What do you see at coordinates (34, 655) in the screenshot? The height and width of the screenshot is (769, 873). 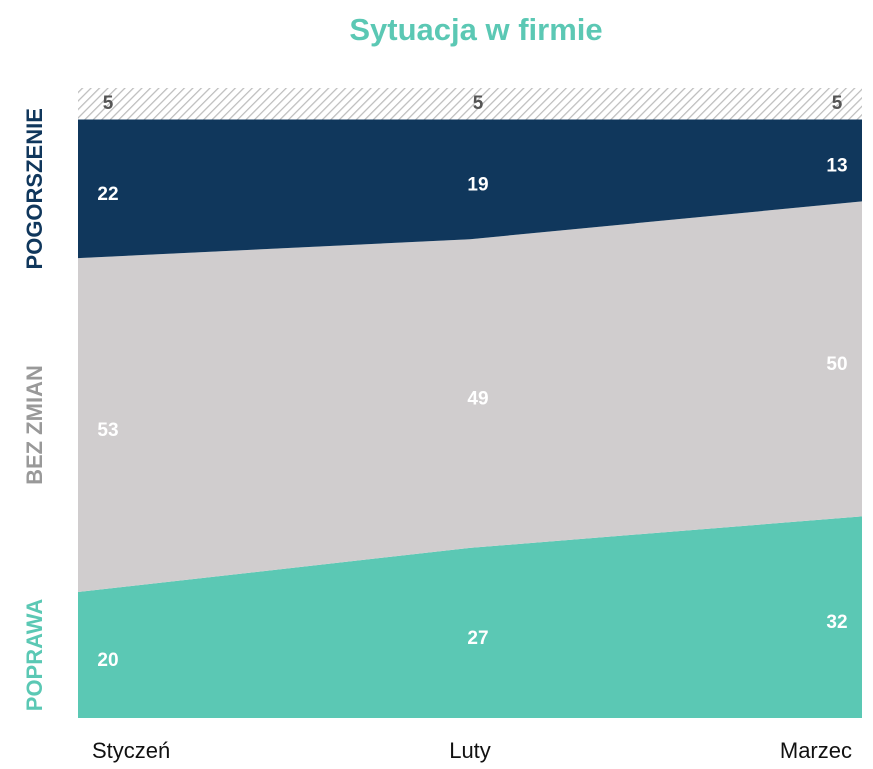 I see `series-name: POPRAWA` at bounding box center [34, 655].